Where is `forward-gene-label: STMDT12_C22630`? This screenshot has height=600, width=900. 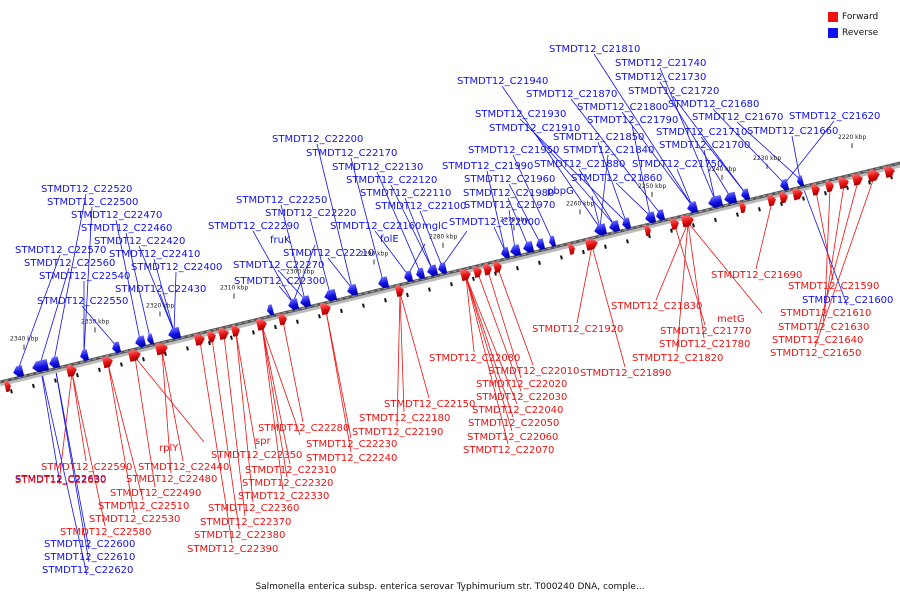 forward-gene-label: STMDT12_C22630 is located at coordinates (60, 480).